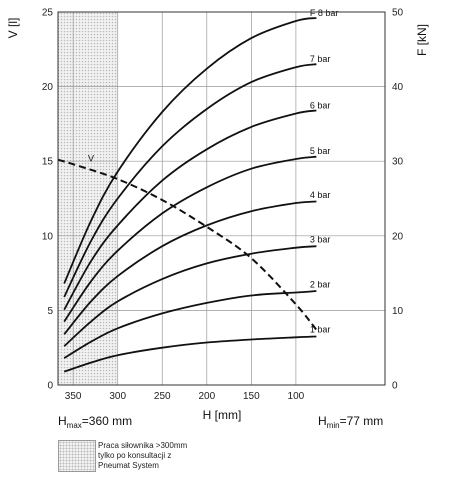  Describe the element at coordinates (62, 421) in the screenshot. I see `hmax-prefix: H` at that location.